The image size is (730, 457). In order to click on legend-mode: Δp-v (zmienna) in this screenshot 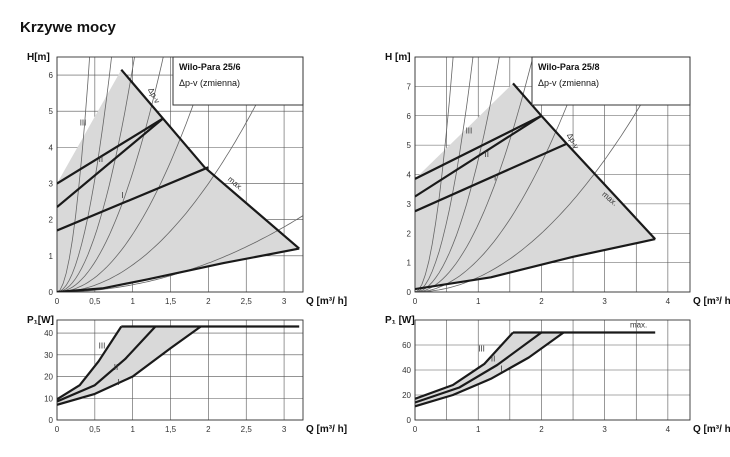, I will do `click(568, 83)`.